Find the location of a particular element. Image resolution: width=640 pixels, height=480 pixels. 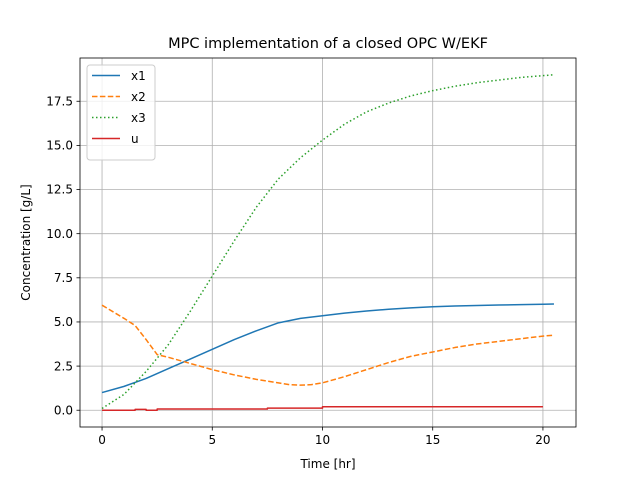

y-axis-ticks: 0.0 2.5 5.0 7.5 10.0 12.5 15.0 17.5 is located at coordinates (63, 255).